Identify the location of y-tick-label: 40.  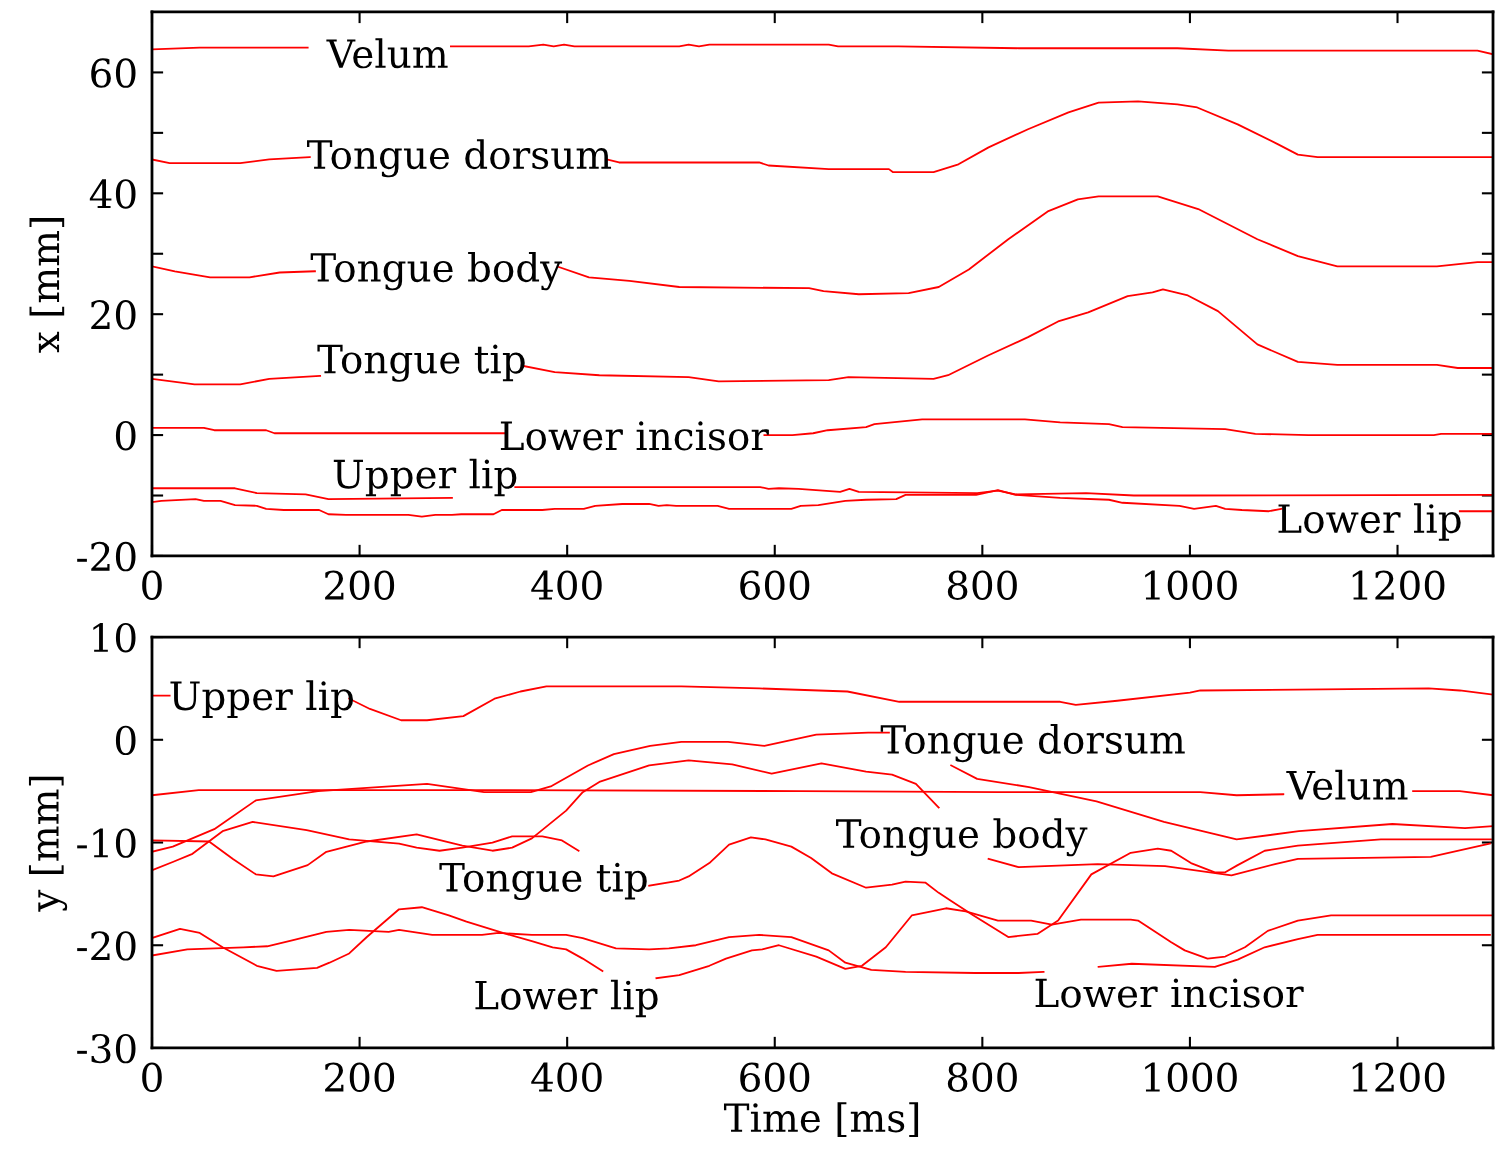
(112, 194).